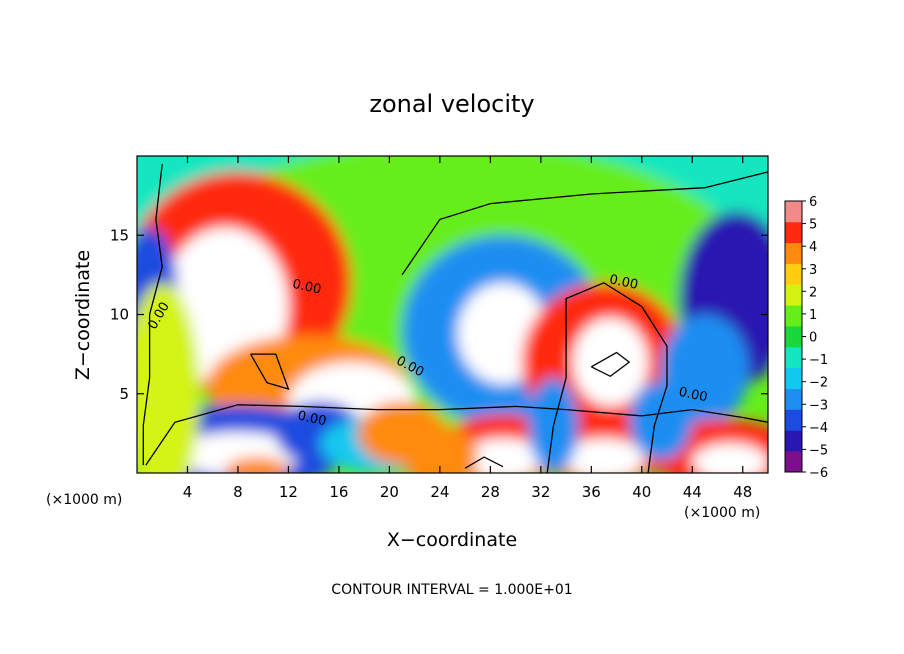 The width and height of the screenshot is (904, 654). I want to click on x-tick-label: 32, so click(540, 492).